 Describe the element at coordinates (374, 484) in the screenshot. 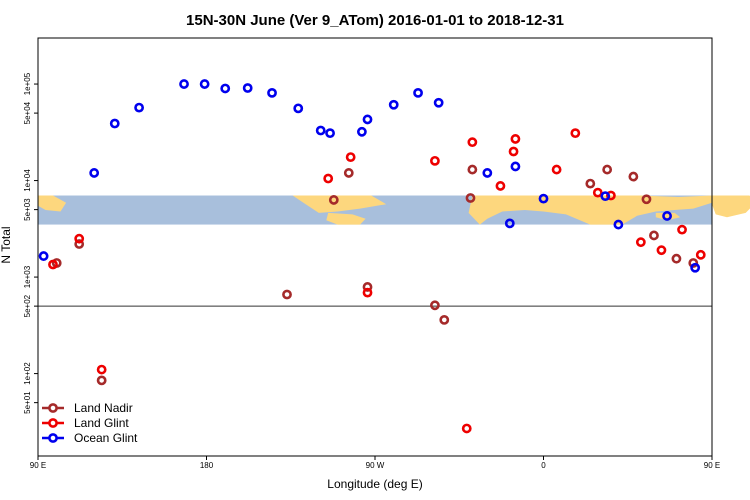

I see `x-axis-label: Longitude (deg E)` at that location.